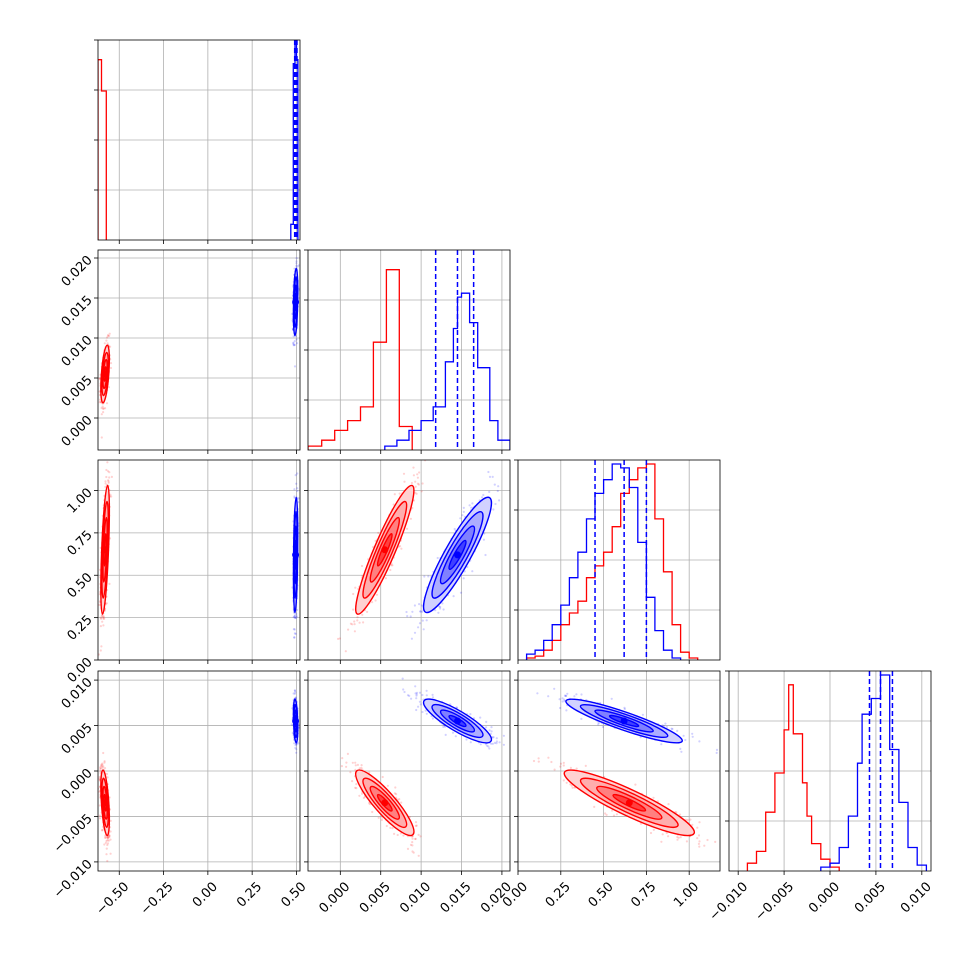 The image size is (970, 970). I want to click on panel-2-0: 0.000.250.500.751.00, so click(183, 572).